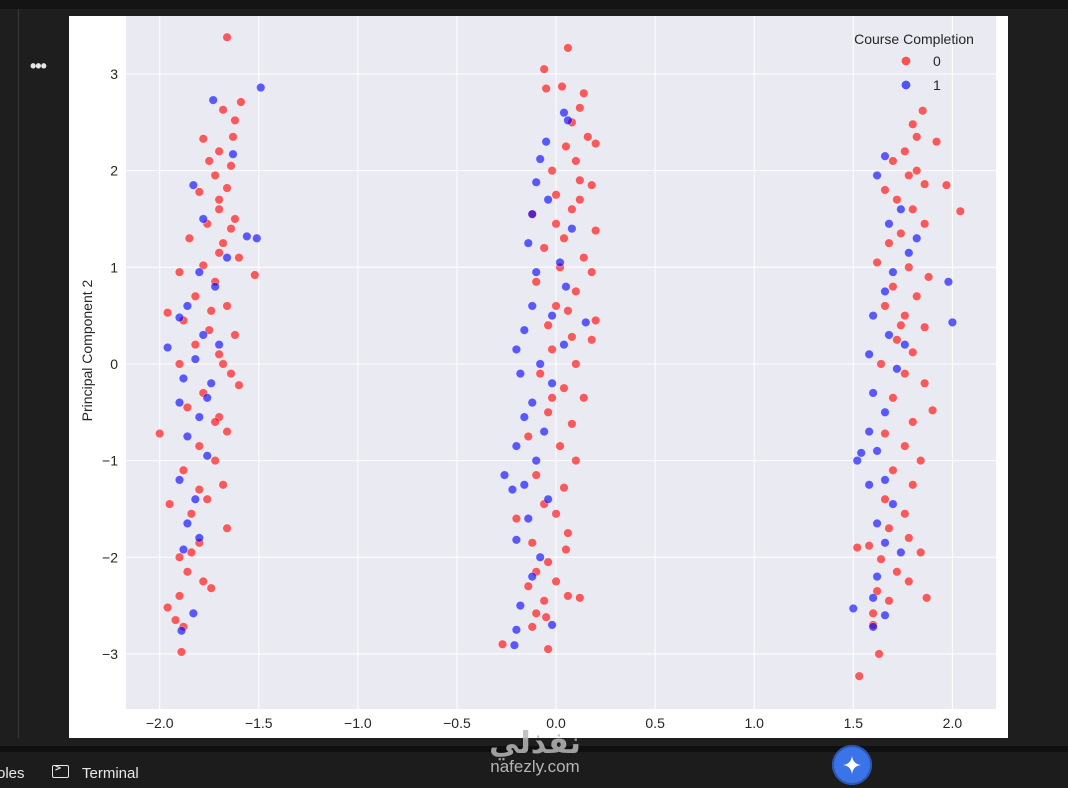 Image resolution: width=1068 pixels, height=788 pixels. Describe the element at coordinates (12, 773) in the screenshot. I see `variables-tab-label: oles` at that location.